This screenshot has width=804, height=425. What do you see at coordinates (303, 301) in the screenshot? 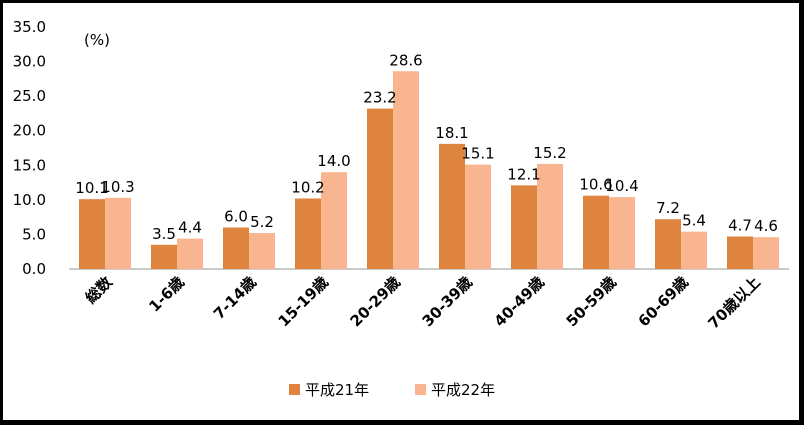
I see `category-label: 15-19歳` at bounding box center [303, 301].